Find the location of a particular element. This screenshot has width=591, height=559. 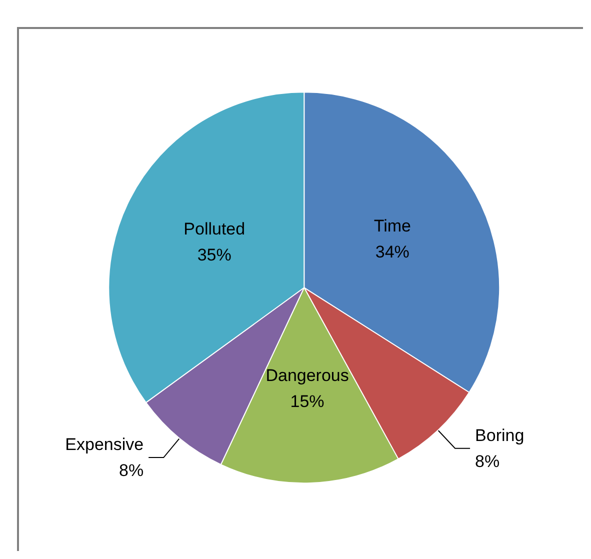

slice-label: Expensive is located at coordinates (104, 444).